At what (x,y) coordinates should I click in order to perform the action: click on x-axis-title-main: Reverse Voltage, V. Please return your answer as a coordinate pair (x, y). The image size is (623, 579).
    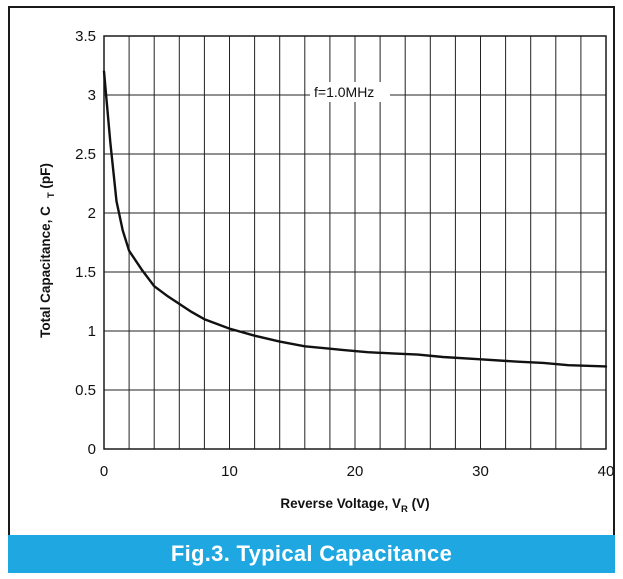
    Looking at the image, I should click on (340, 503).